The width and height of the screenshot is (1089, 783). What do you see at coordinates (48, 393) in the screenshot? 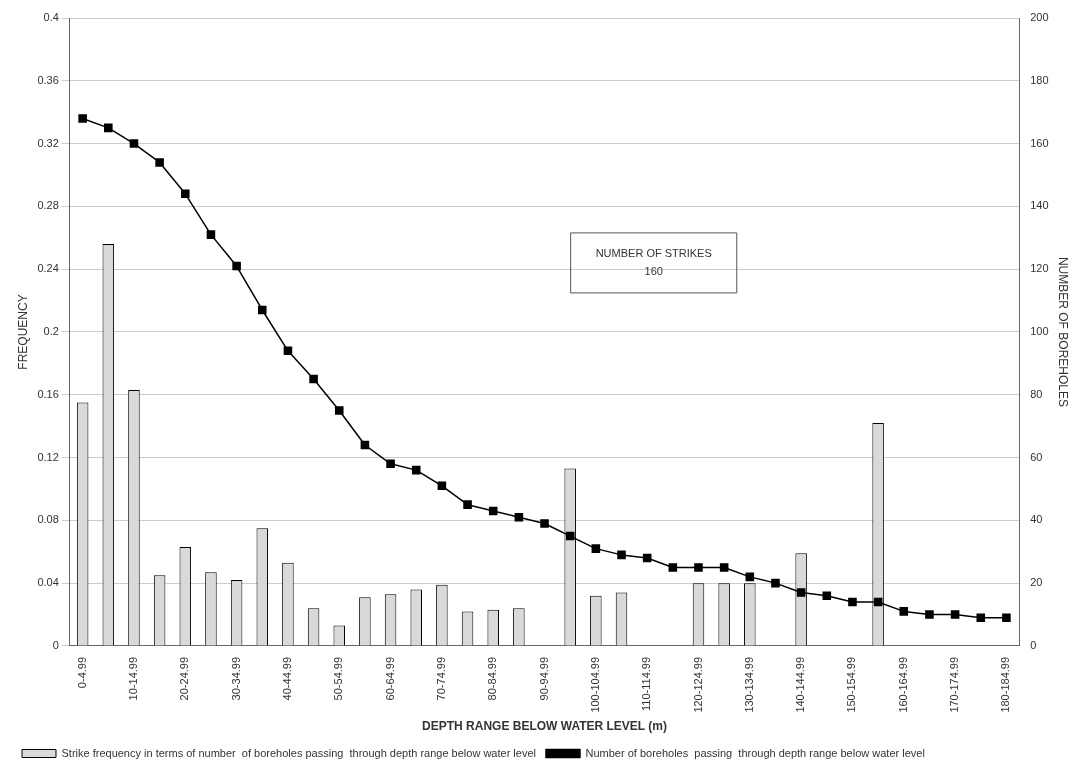
I see `y-tick-label: 0.16` at bounding box center [48, 393].